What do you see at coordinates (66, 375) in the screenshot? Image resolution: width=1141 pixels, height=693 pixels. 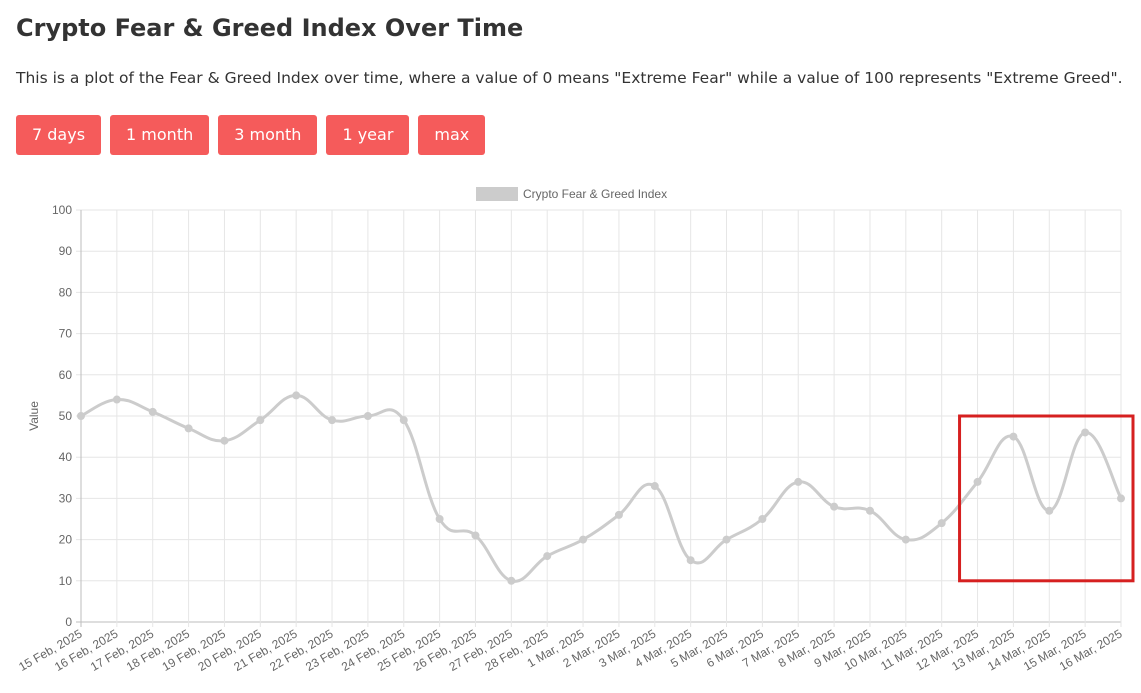 I see `y-tick-label: 60` at bounding box center [66, 375].